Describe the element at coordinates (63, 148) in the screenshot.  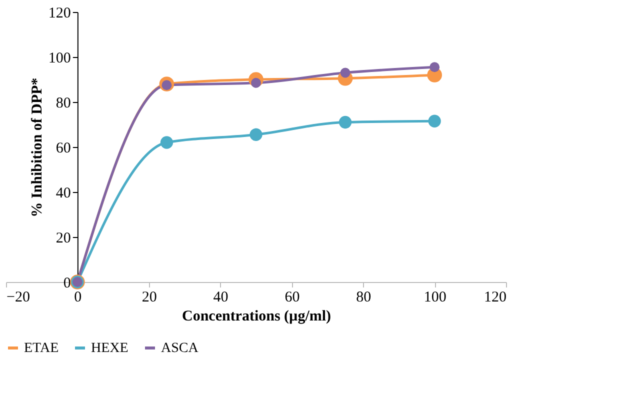
I see `y-tick-label: 60` at that location.